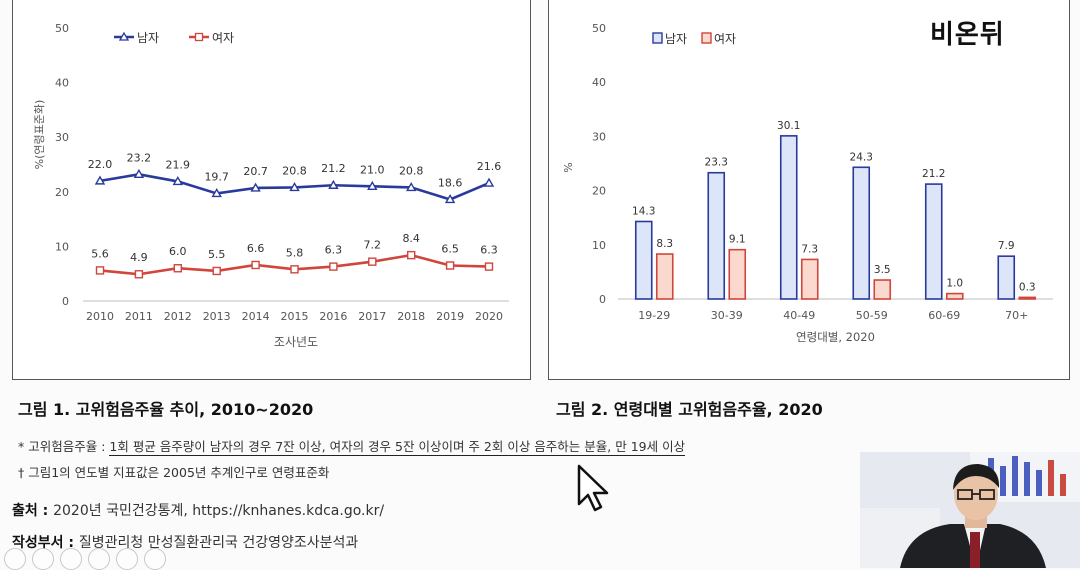 This screenshot has width=1080, height=570. I want to click on x-tick-label: 2017, so click(372, 316).